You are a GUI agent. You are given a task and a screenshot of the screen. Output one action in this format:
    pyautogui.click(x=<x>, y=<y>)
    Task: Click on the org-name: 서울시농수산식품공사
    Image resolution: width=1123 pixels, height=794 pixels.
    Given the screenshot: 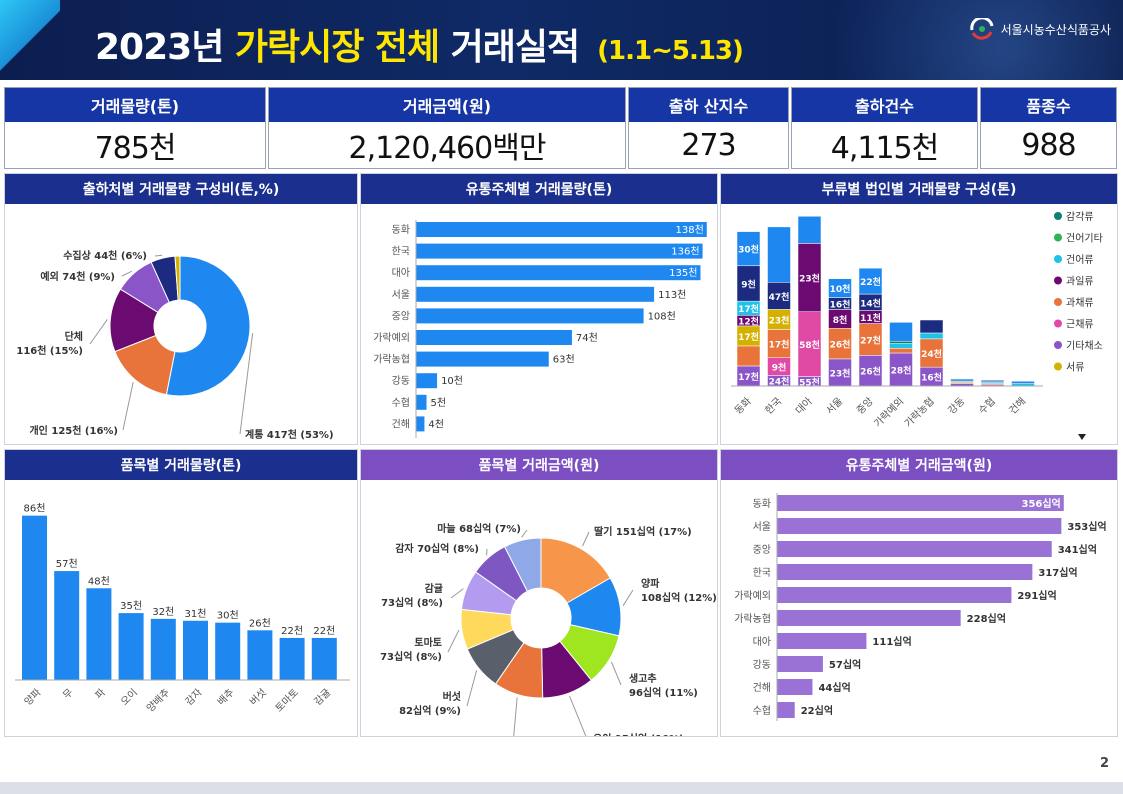 What is the action you would take?
    pyautogui.click(x=1055, y=29)
    